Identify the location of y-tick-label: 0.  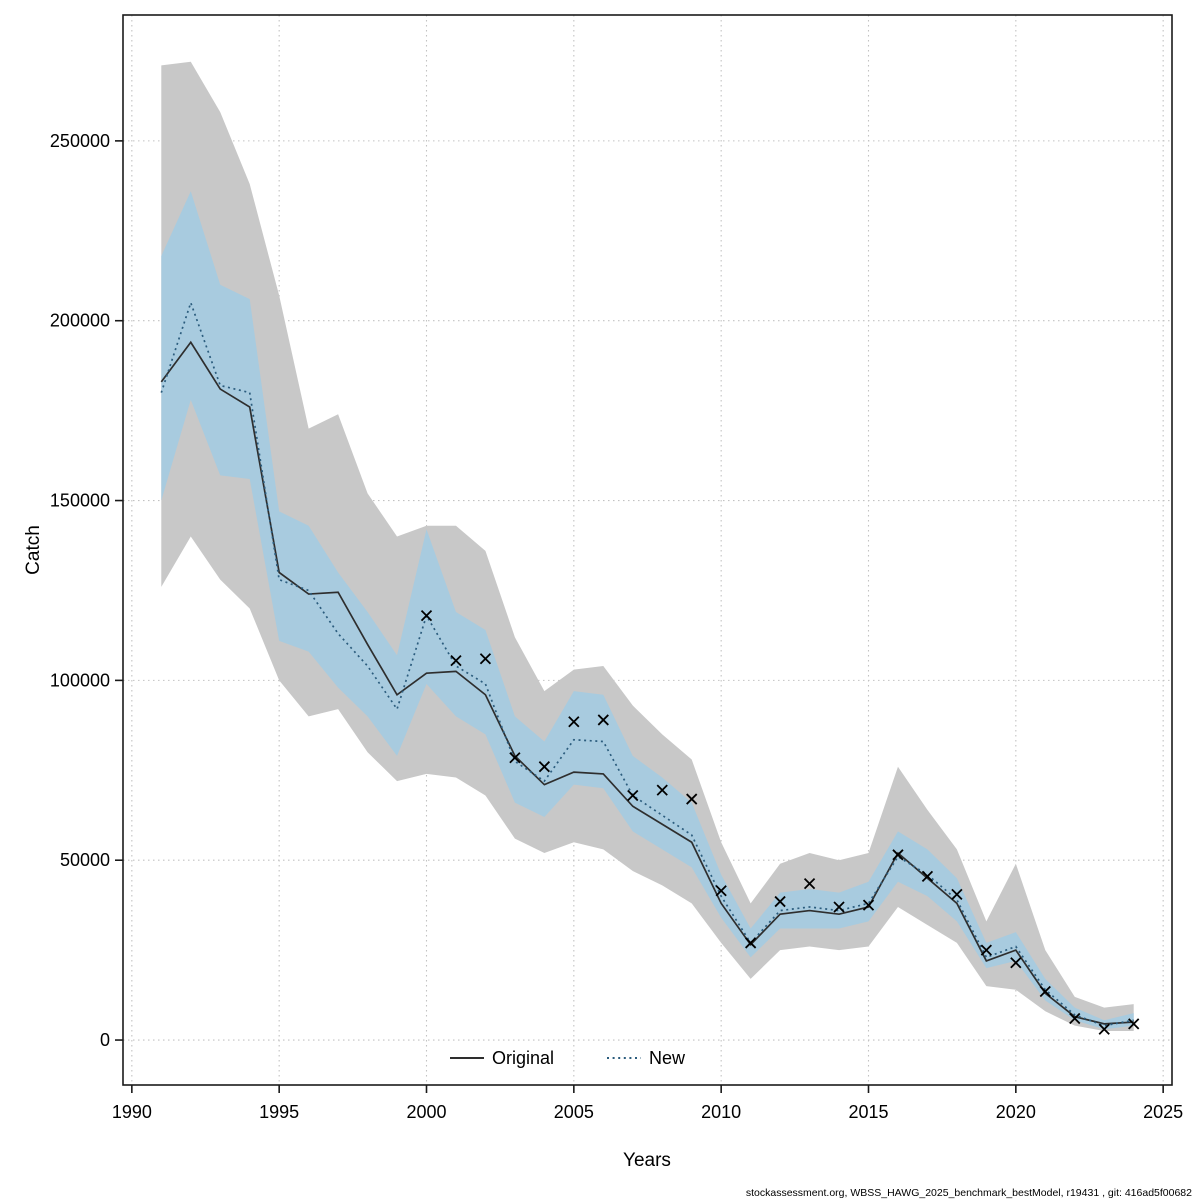
(105, 1040).